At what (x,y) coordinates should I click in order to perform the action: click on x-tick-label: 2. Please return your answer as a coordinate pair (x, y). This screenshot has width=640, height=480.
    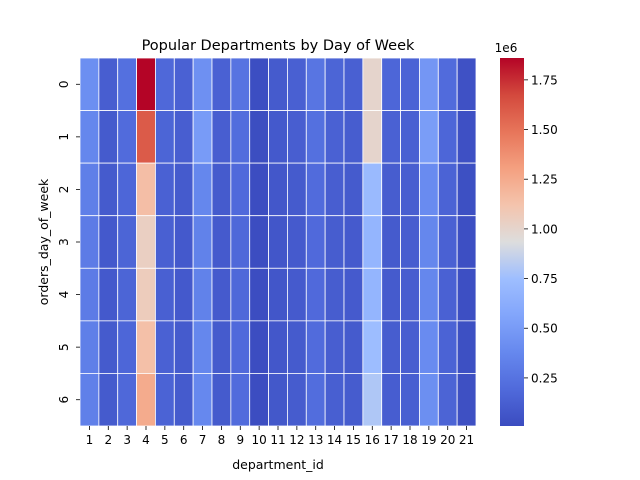
    Looking at the image, I should click on (108, 440).